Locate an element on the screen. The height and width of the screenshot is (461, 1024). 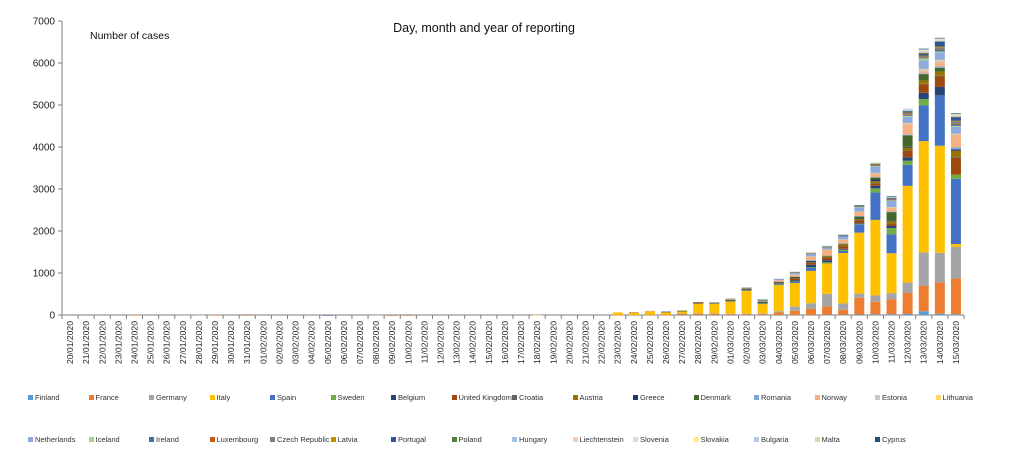
x-tick-label: 05/02/2020 is located at coordinates (328, 342).